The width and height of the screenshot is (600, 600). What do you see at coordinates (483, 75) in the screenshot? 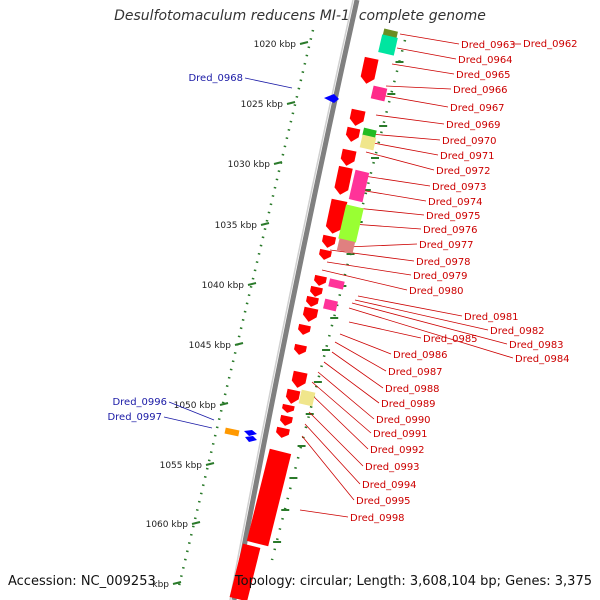
I see `gene-label: Dred_0965` at bounding box center [483, 75].